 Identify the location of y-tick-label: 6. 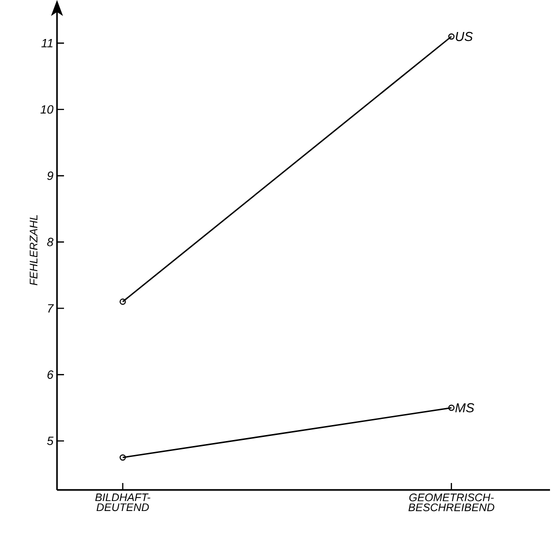
(51, 374).